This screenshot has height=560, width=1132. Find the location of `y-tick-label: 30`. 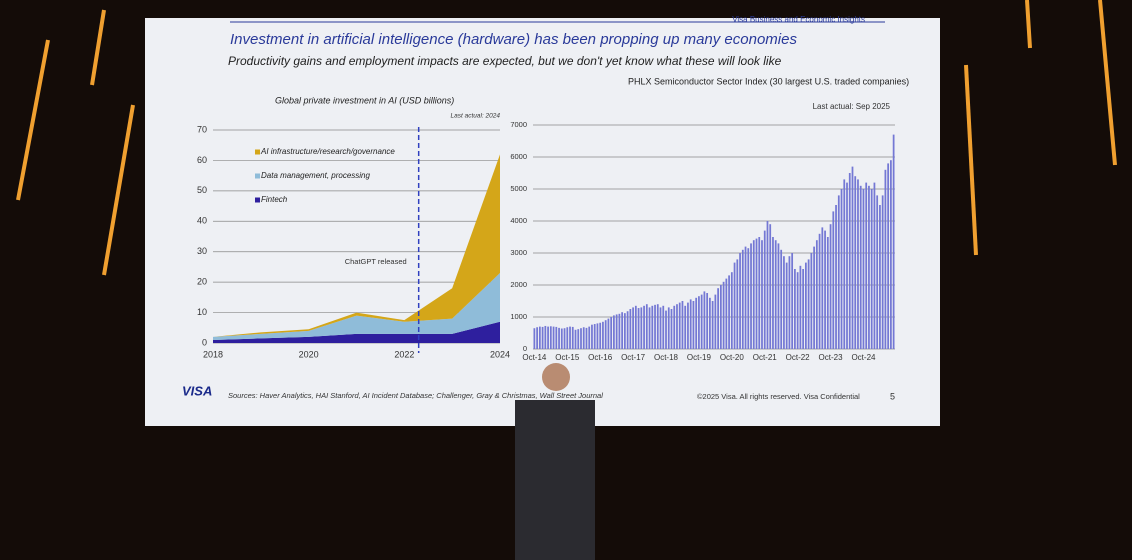

y-tick-label: 30 is located at coordinates (202, 251).